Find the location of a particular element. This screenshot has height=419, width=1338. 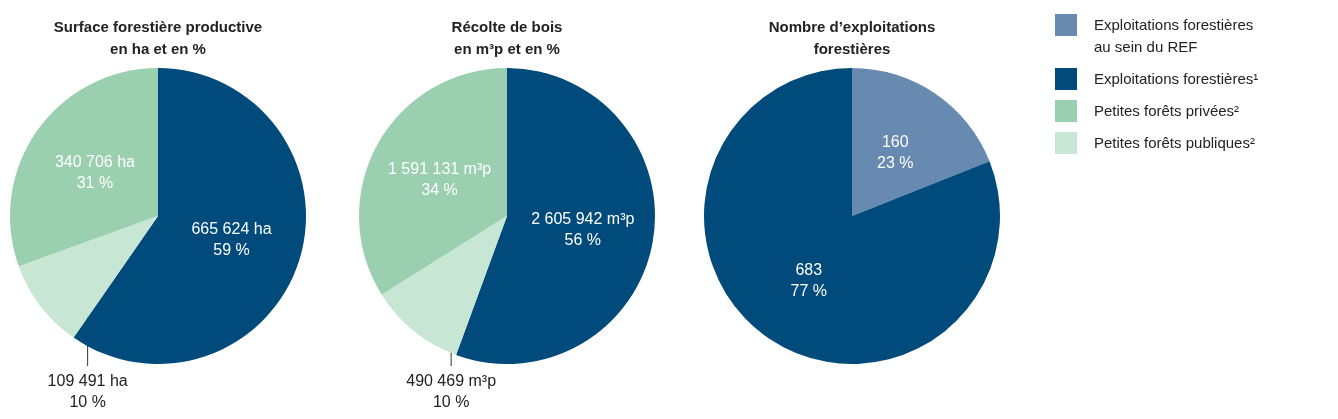

data-label: 683 77 % is located at coordinates (808, 279).